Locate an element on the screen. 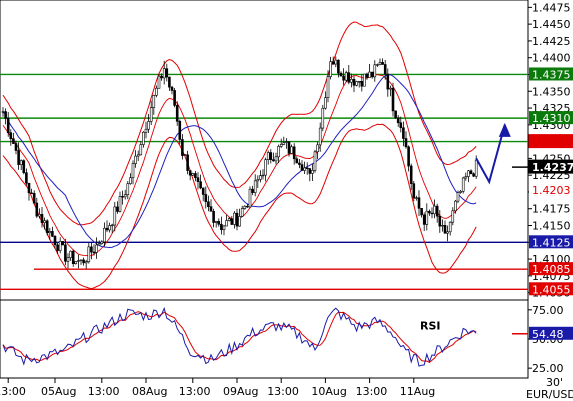 The height and width of the screenshot is (401, 573). price-tick-label: 1.4400 is located at coordinates (551, 58).